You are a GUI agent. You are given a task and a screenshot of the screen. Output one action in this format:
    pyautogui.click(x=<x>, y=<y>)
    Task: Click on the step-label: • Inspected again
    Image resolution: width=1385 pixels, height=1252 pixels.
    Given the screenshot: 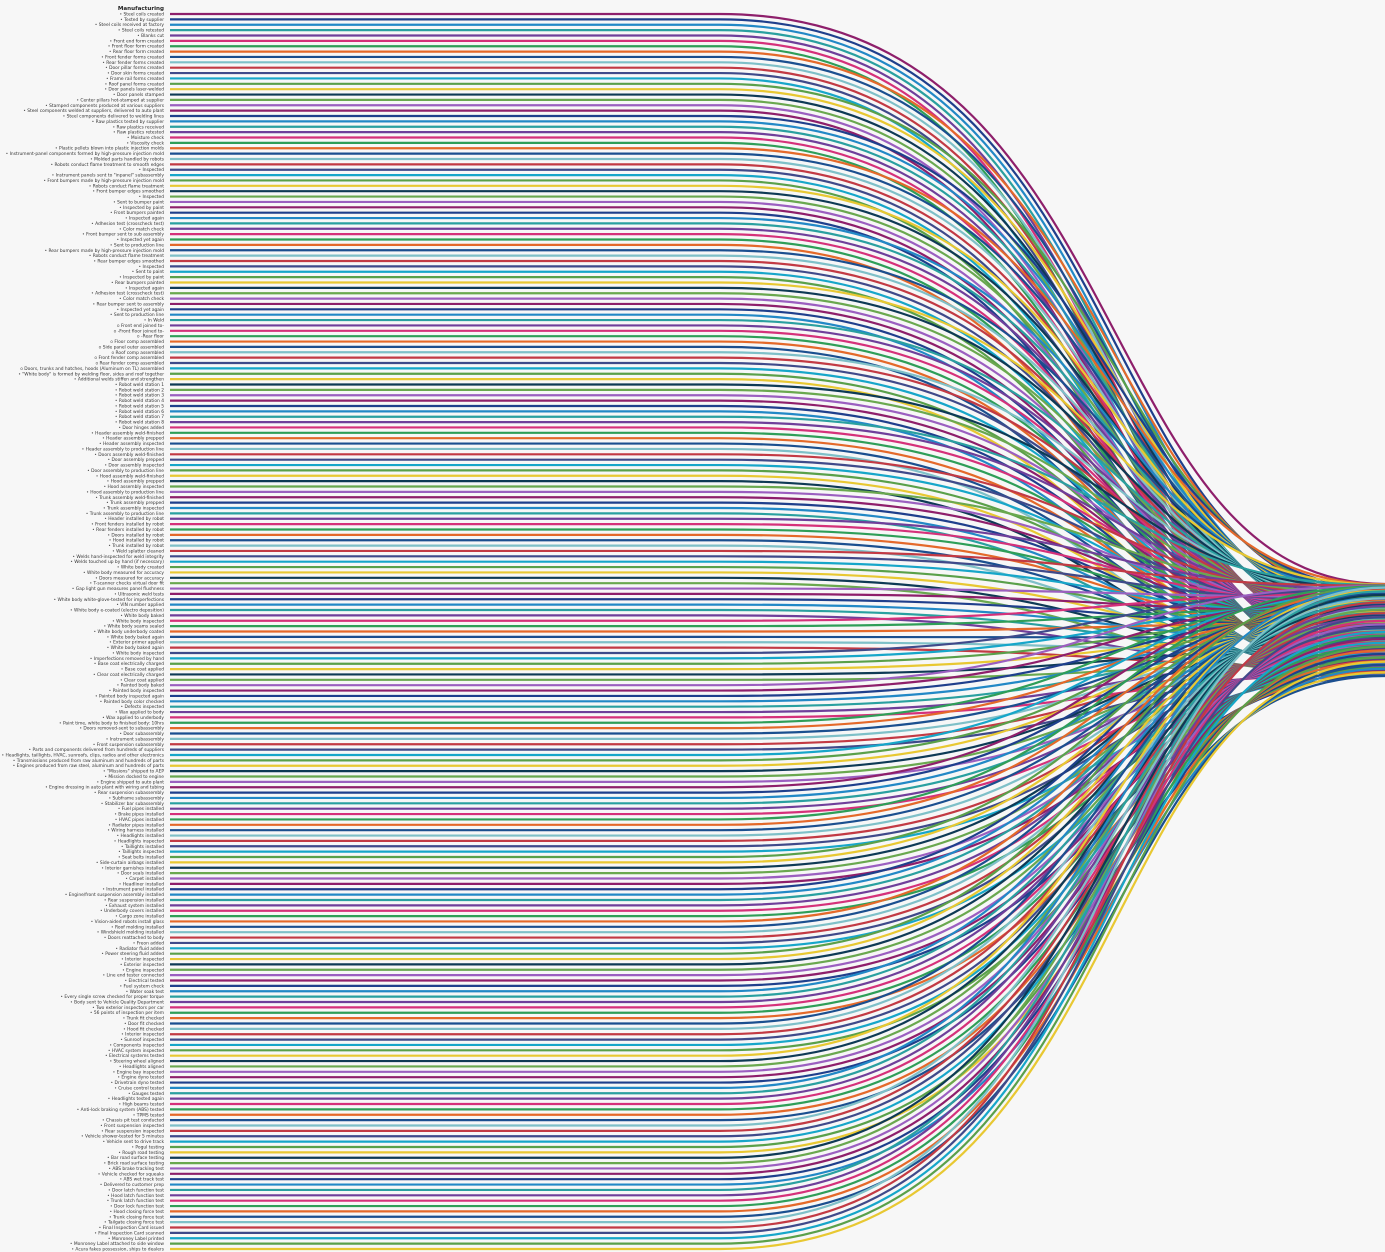 What is the action you would take?
    pyautogui.click(x=144, y=219)
    